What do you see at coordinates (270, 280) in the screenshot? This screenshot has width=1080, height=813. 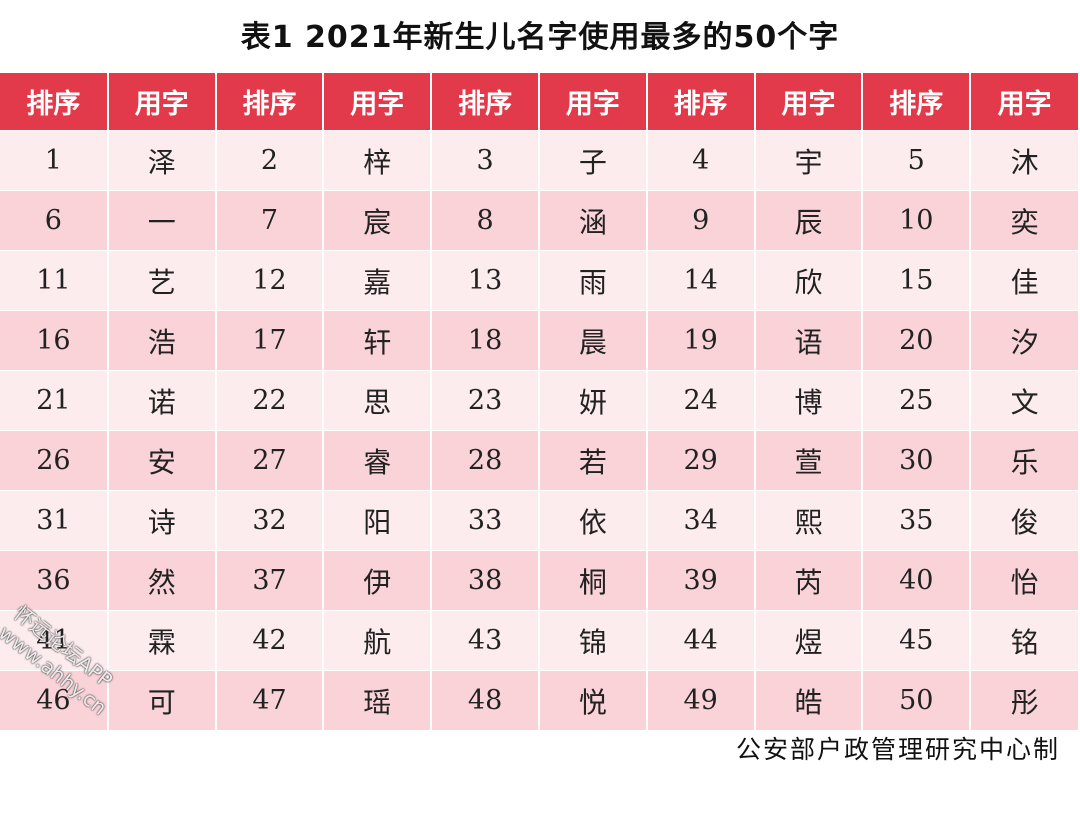 I see `rank-cell: 12` at bounding box center [270, 280].